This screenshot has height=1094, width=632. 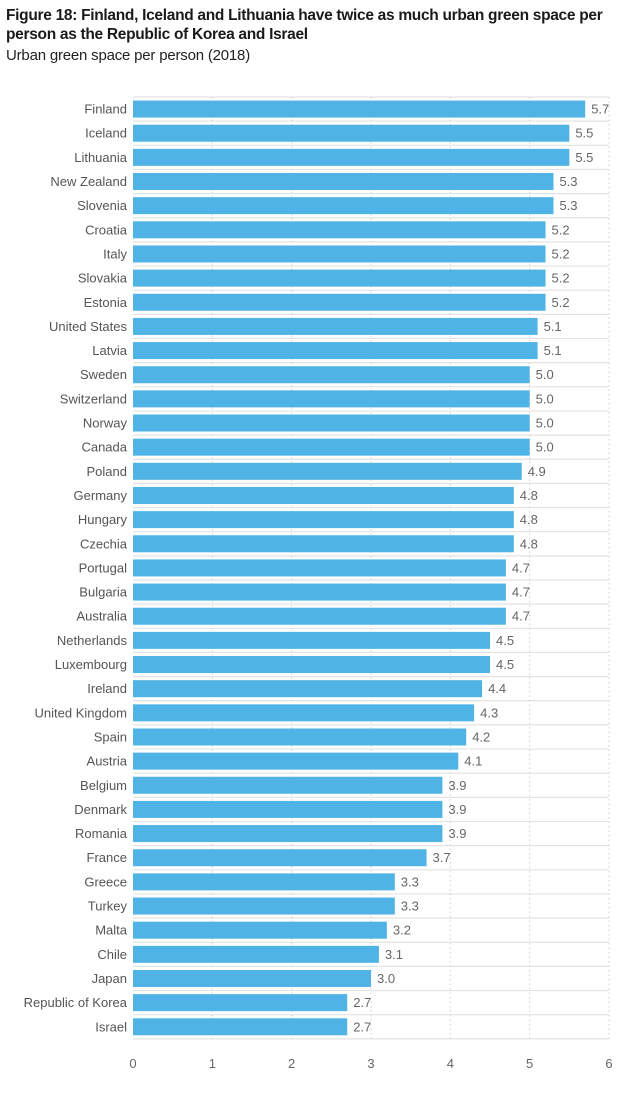 I want to click on x-axis: 0 1 2 3 4 5 6, so click(x=370, y=1063).